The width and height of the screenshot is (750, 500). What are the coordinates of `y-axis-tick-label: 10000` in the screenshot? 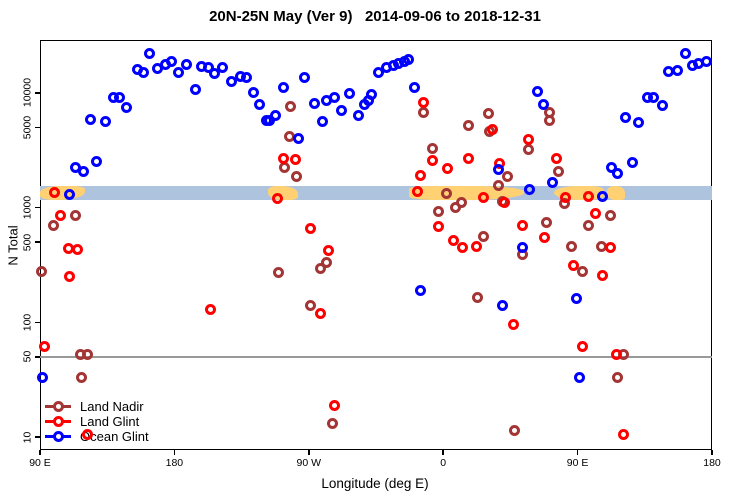 It's located at (27, 93).